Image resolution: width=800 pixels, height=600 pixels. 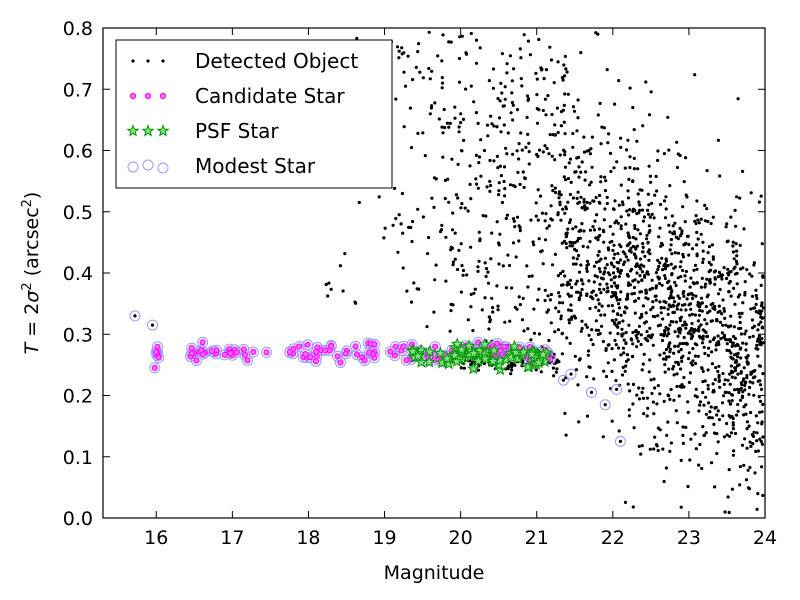 I want to click on modest-star-point, so click(x=620, y=441).